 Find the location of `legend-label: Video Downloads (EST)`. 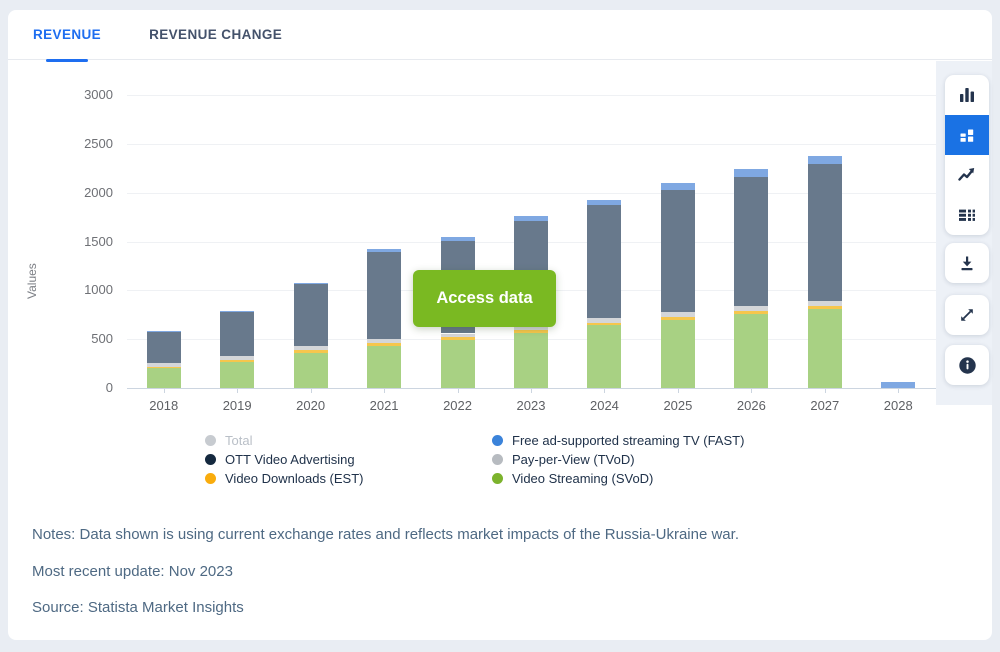

legend-label: Video Downloads (EST) is located at coordinates (294, 478).